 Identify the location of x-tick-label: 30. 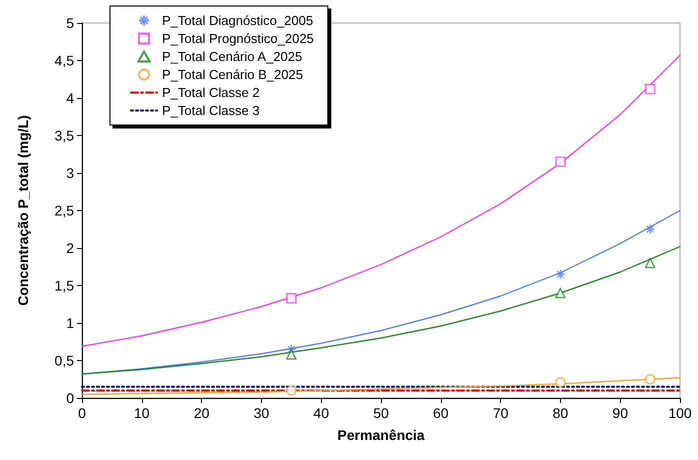
(262, 413).